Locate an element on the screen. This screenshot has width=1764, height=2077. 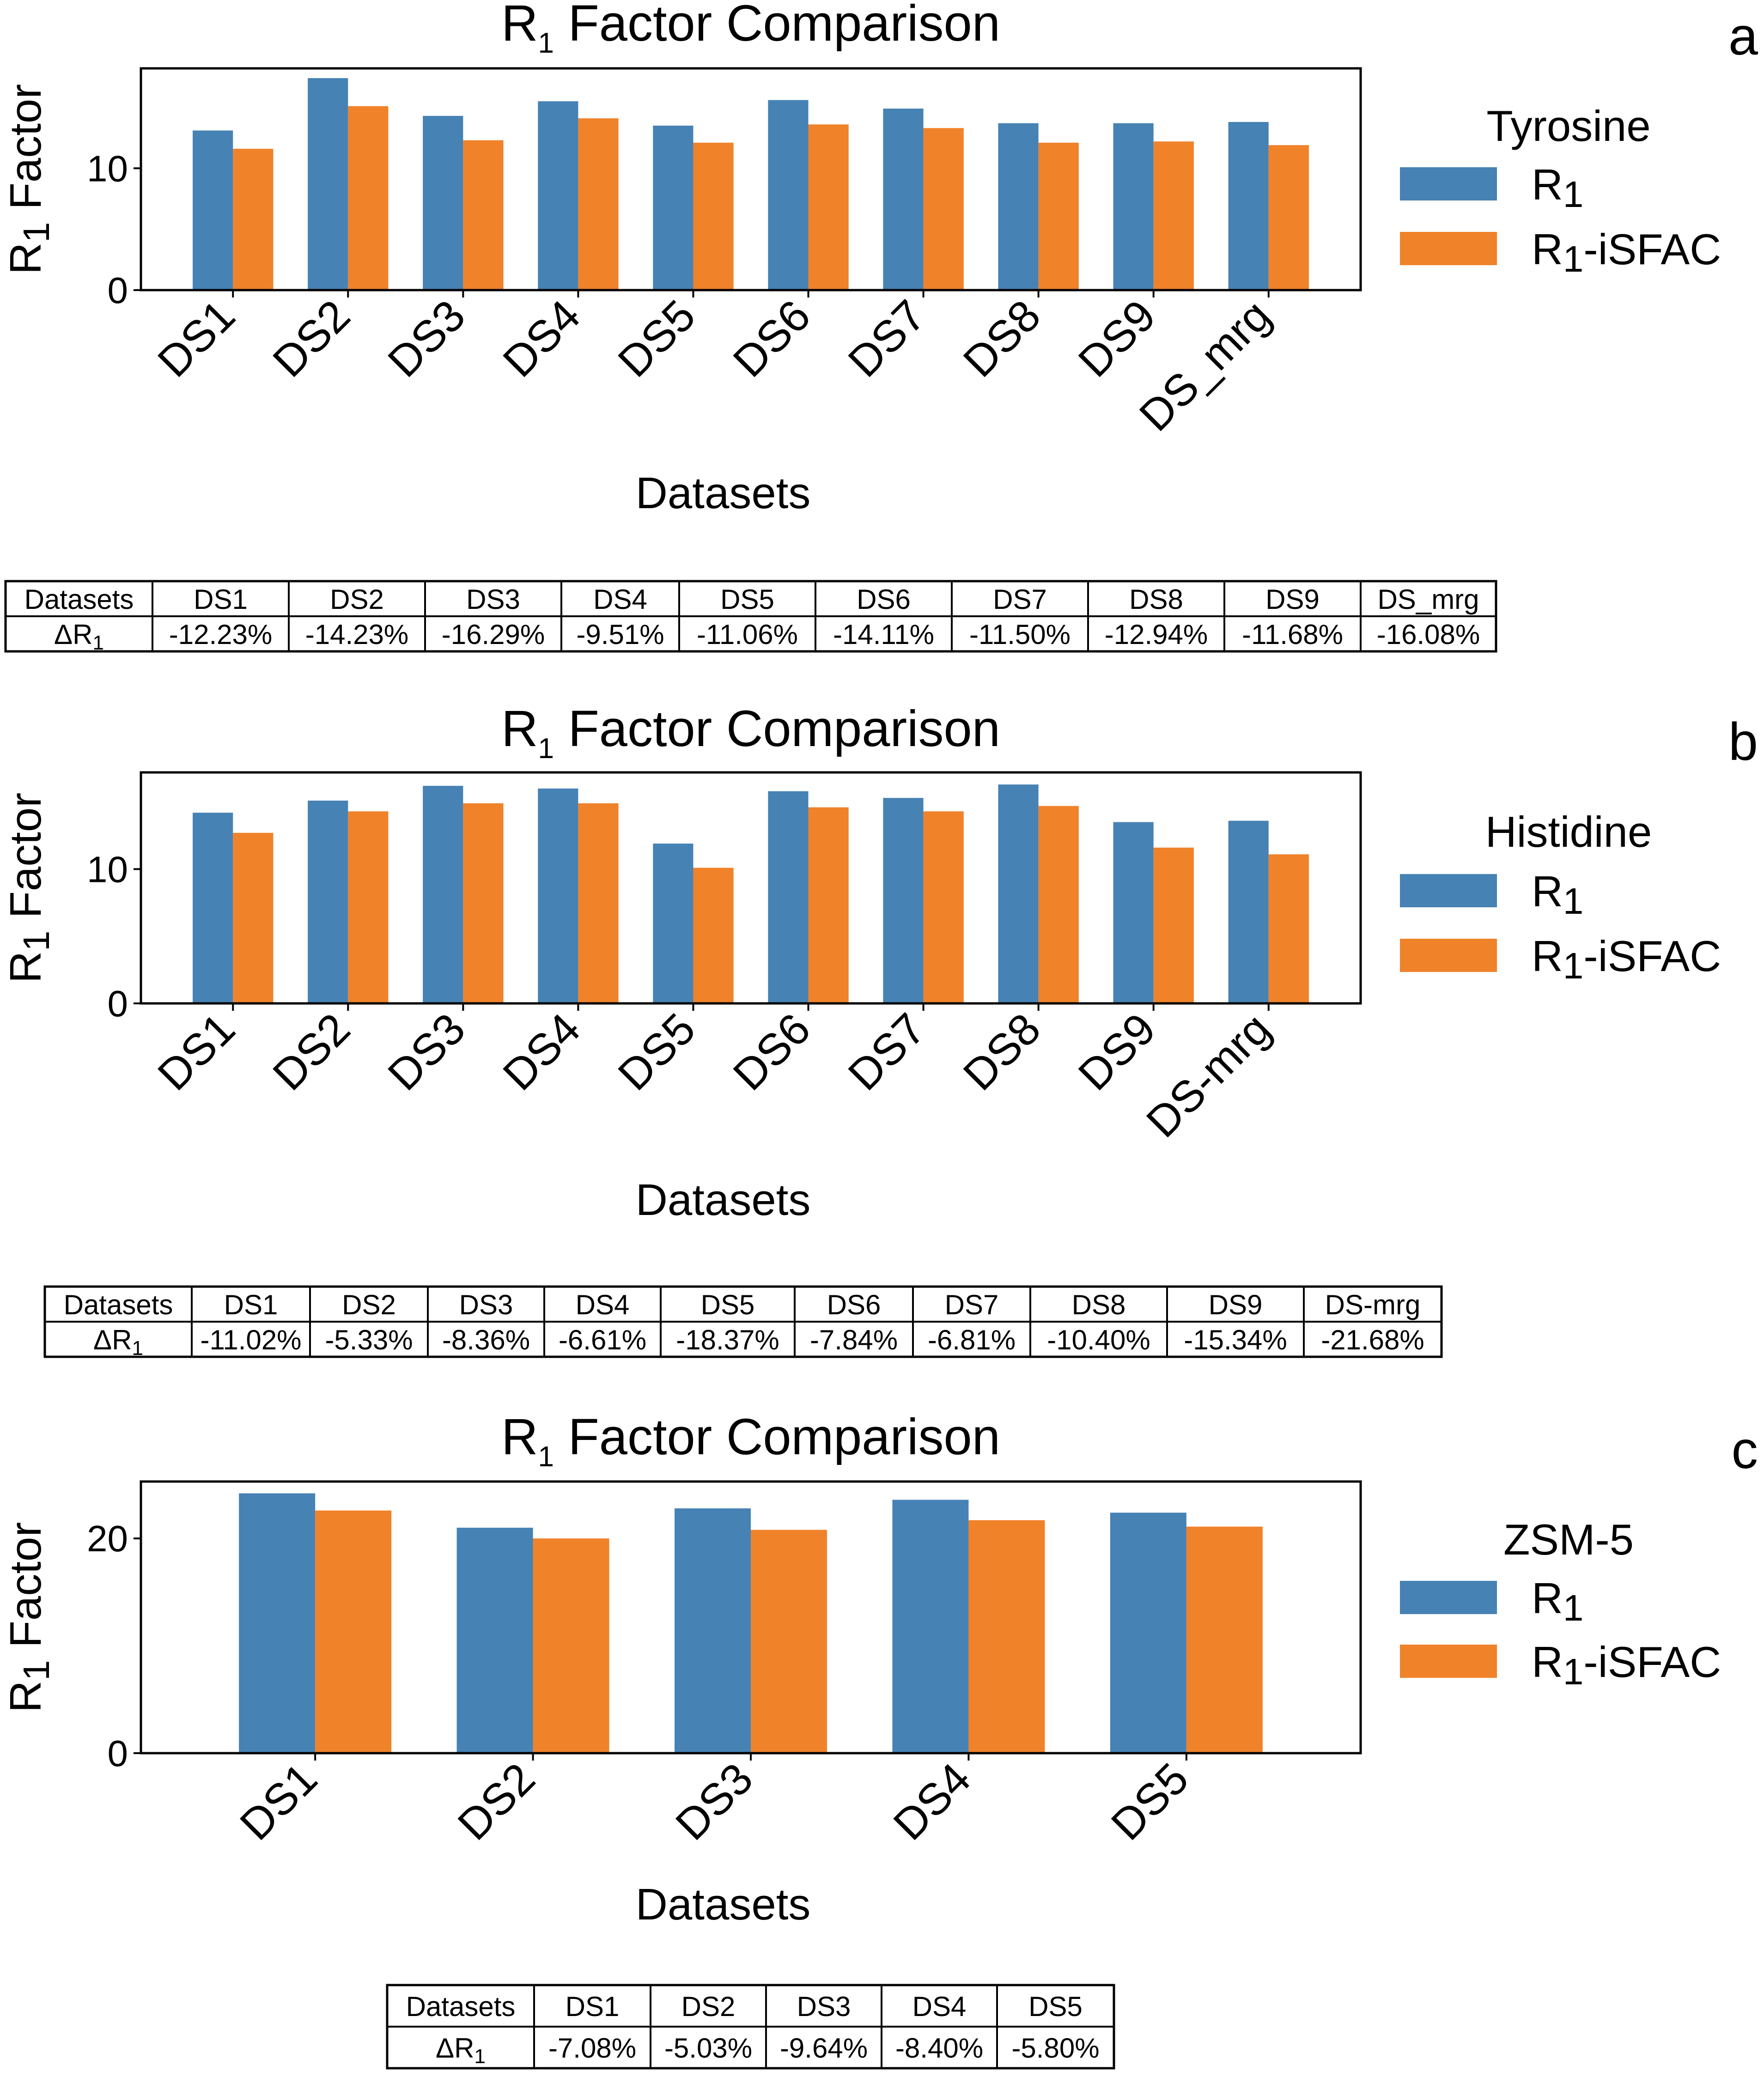
bar-R1-iSFAC-DS4 is located at coordinates (1006, 1636).